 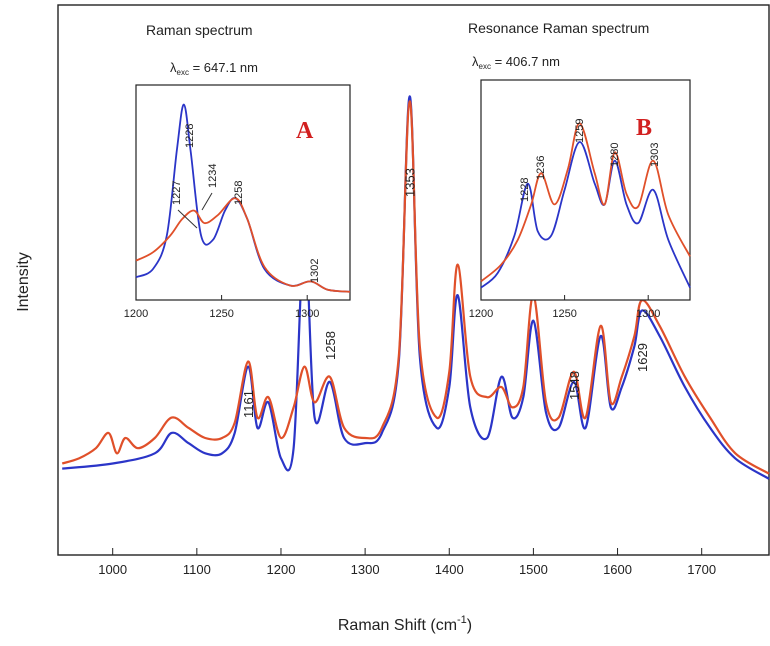 What do you see at coordinates (541, 168) in the screenshot?
I see `inset-b-peak-1236: 1236` at bounding box center [541, 168].